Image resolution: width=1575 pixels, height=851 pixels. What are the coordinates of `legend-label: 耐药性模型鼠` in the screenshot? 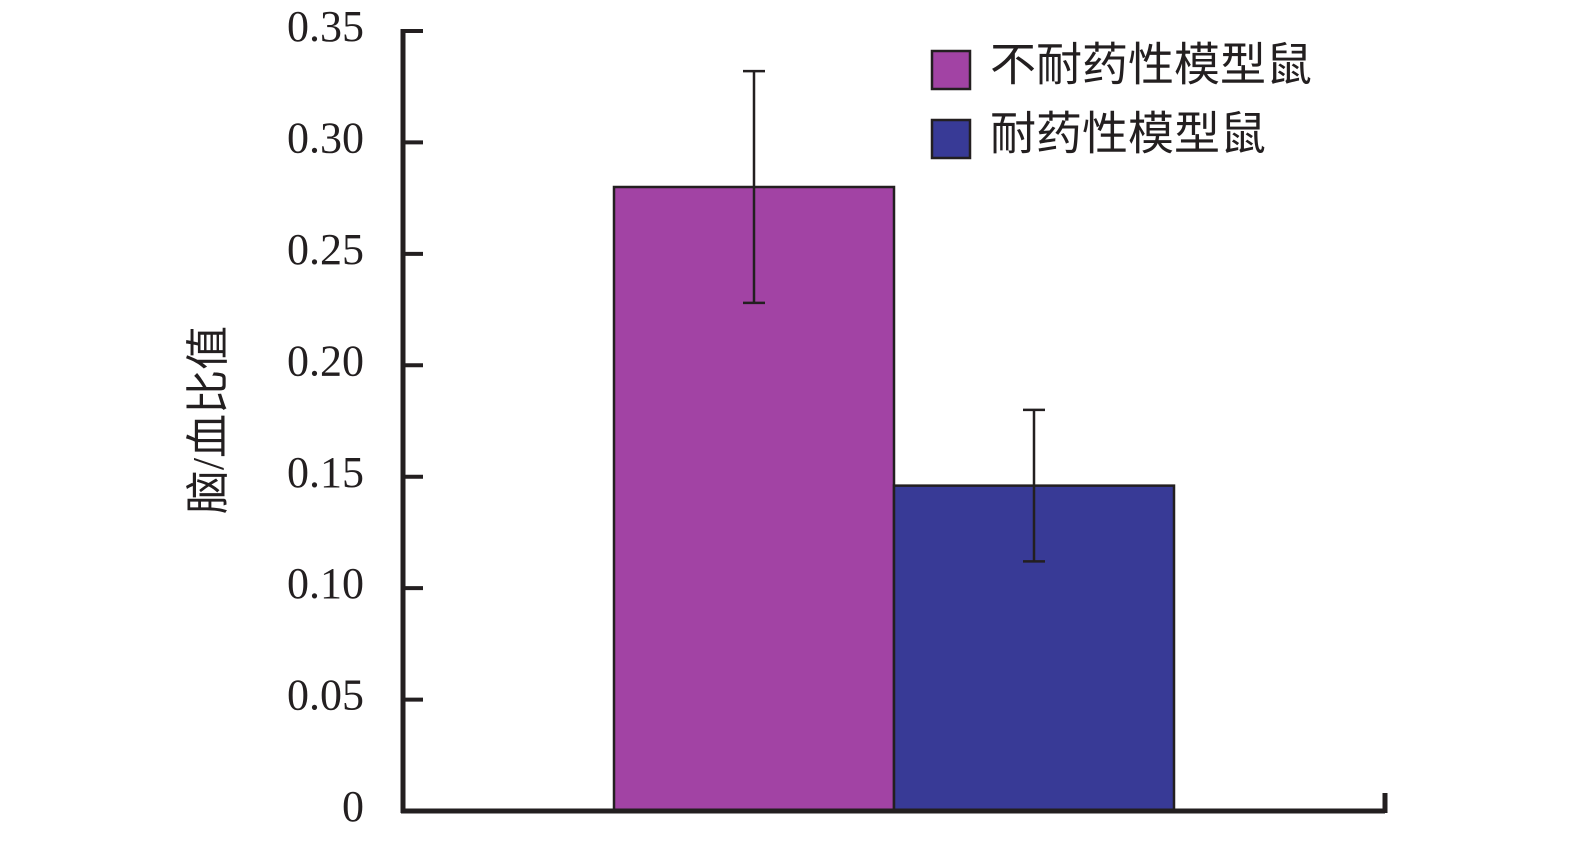 It's located at (1128, 134).